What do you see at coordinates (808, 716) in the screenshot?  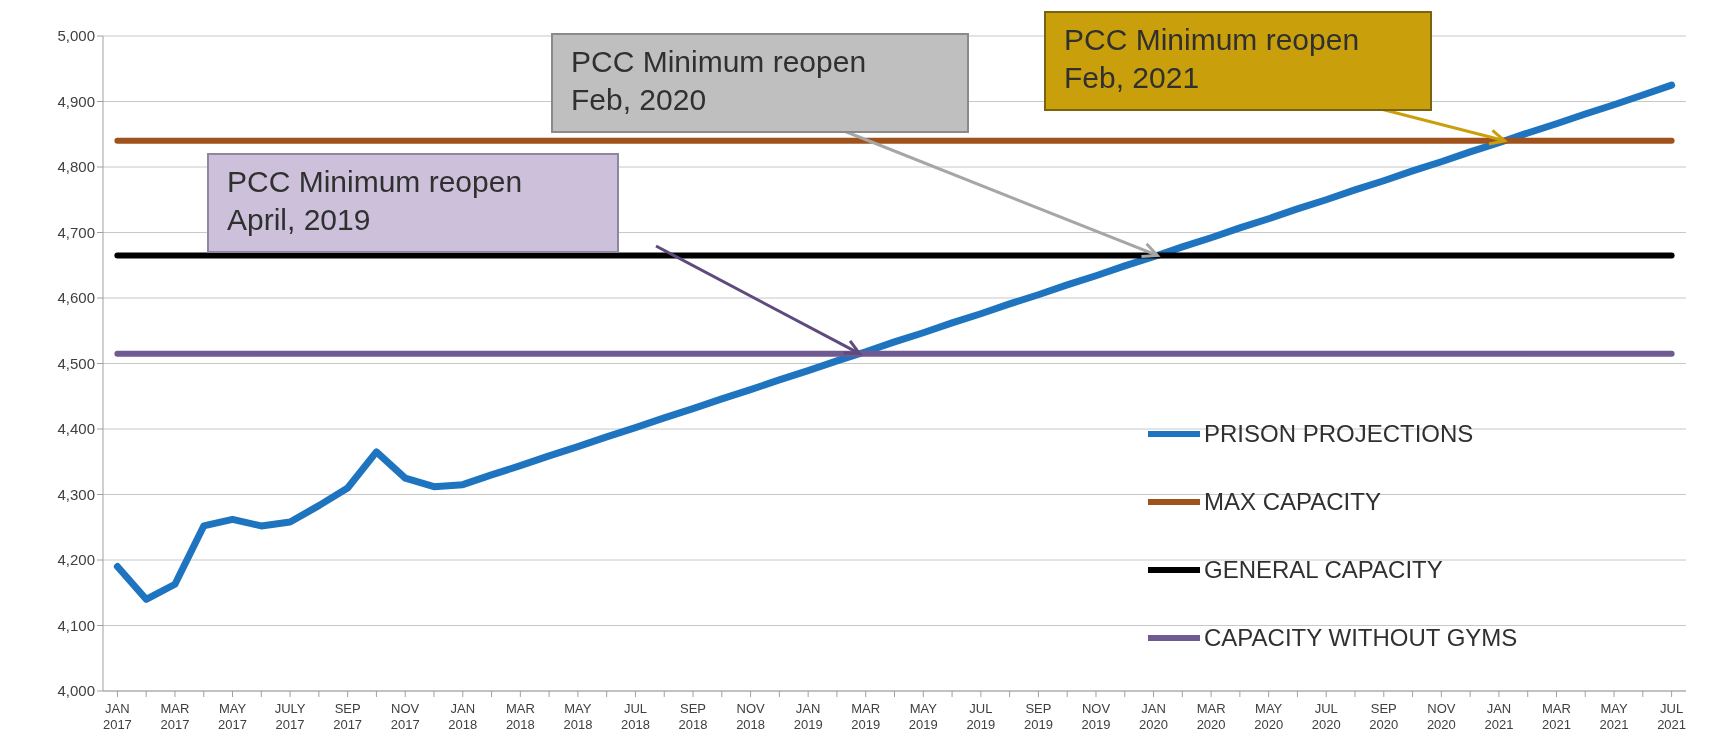 I see `x-tick-label: JAN 2019` at bounding box center [808, 716].